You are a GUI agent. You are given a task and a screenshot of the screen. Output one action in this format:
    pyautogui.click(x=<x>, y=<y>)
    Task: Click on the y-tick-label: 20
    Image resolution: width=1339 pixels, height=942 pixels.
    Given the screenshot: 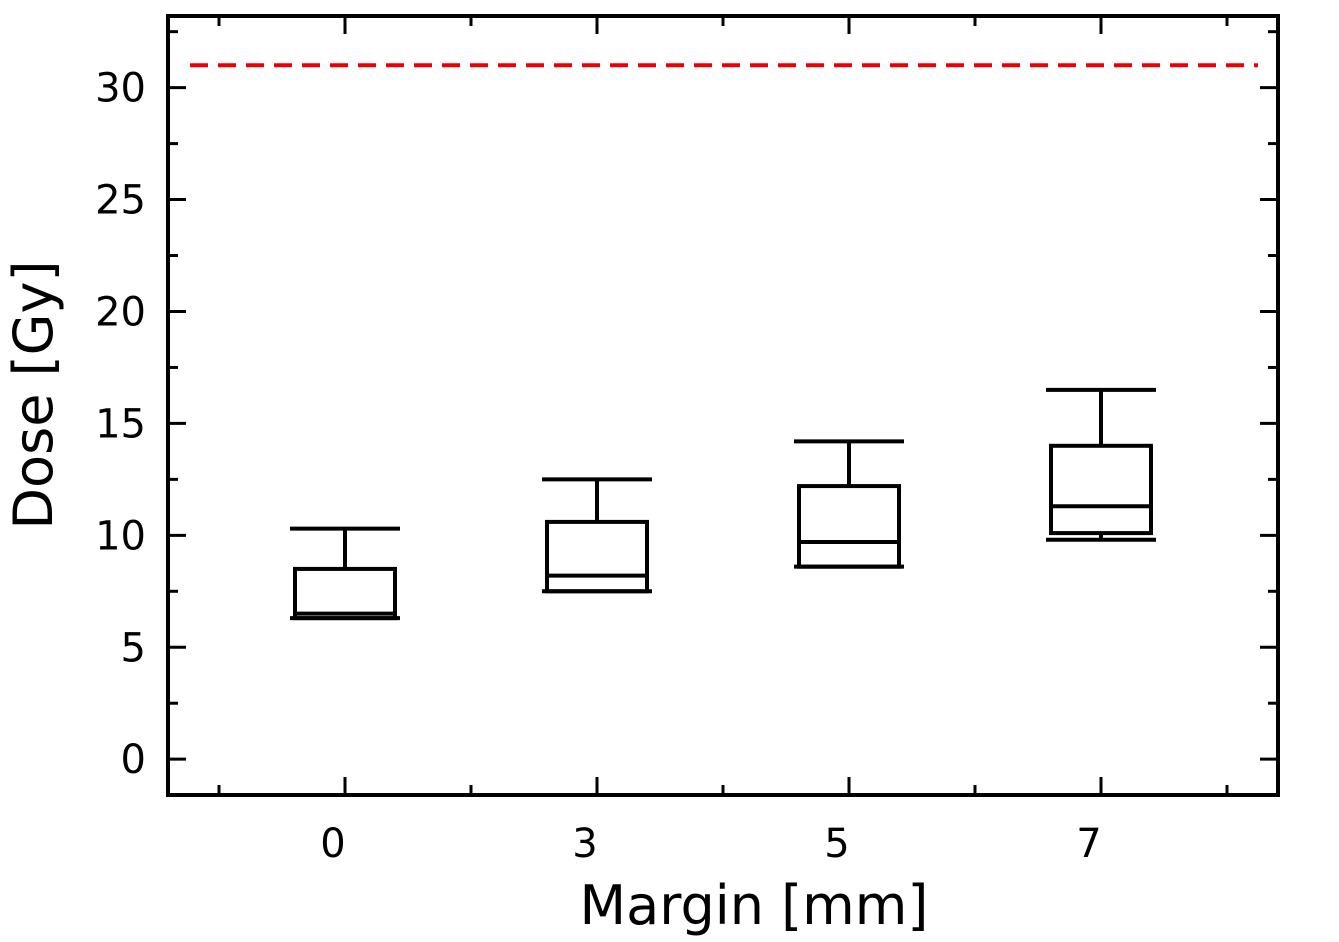 What is the action you would take?
    pyautogui.click(x=120, y=312)
    